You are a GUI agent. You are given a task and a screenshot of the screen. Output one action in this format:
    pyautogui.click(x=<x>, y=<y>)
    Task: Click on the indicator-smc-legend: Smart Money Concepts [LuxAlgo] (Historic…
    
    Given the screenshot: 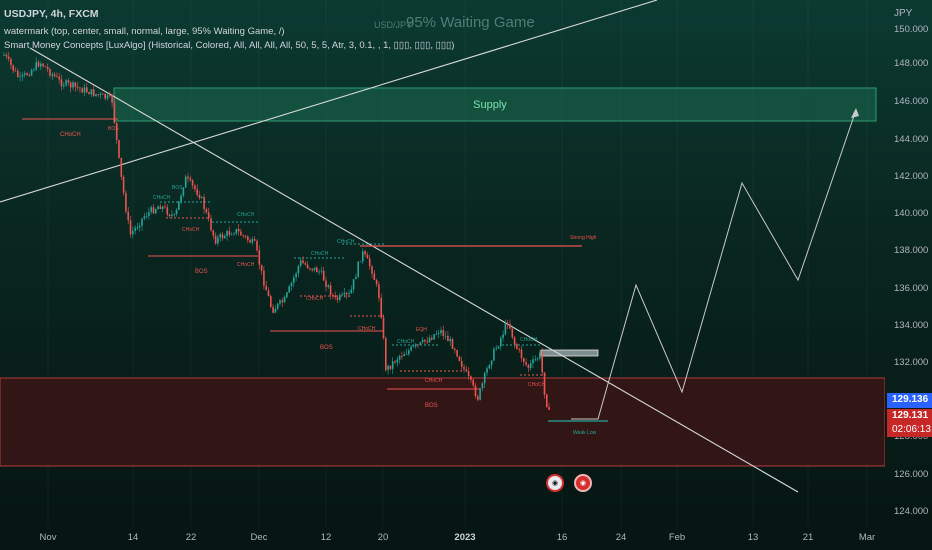 What is the action you would take?
    pyautogui.click(x=229, y=45)
    